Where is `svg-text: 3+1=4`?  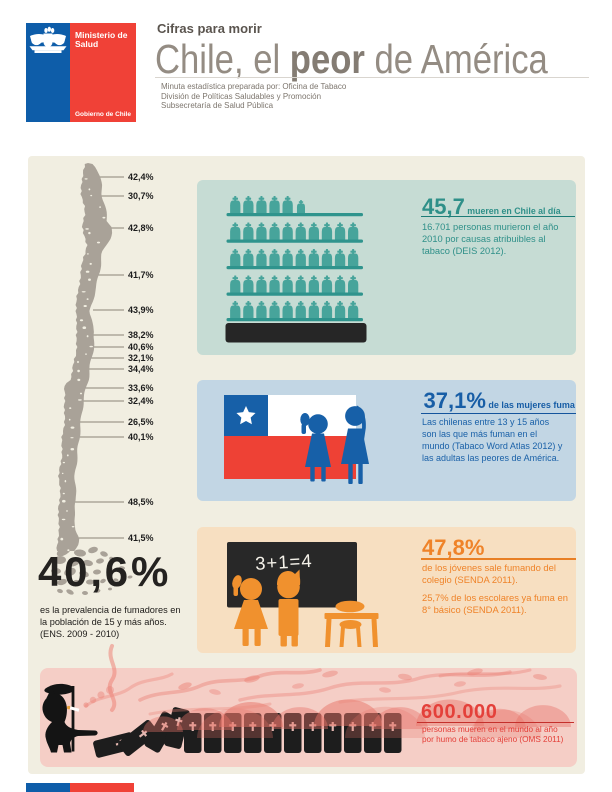 svg-text: 3+1=4 is located at coordinates (284, 562).